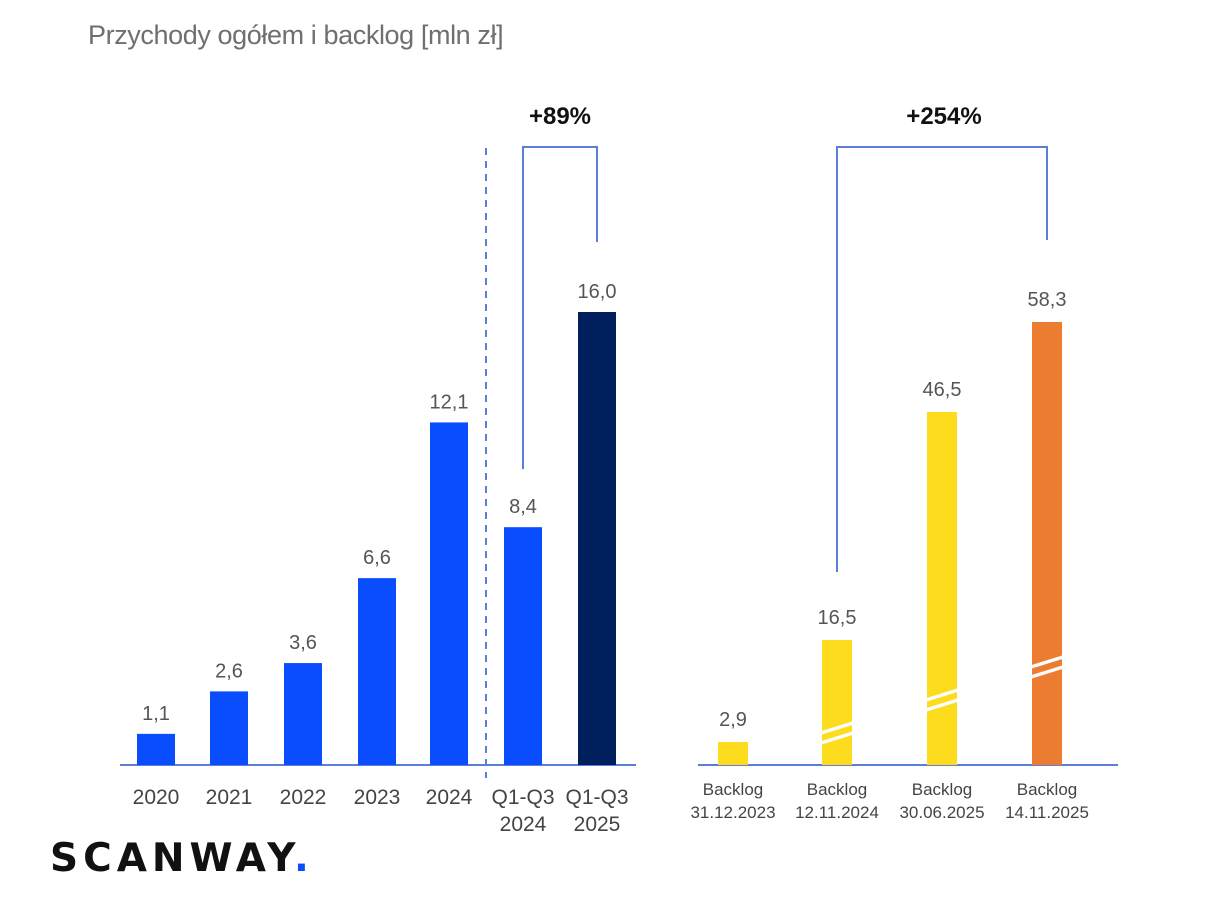  I want to click on backlog-tick-label-1-line-0: Backlog, so click(837, 789).